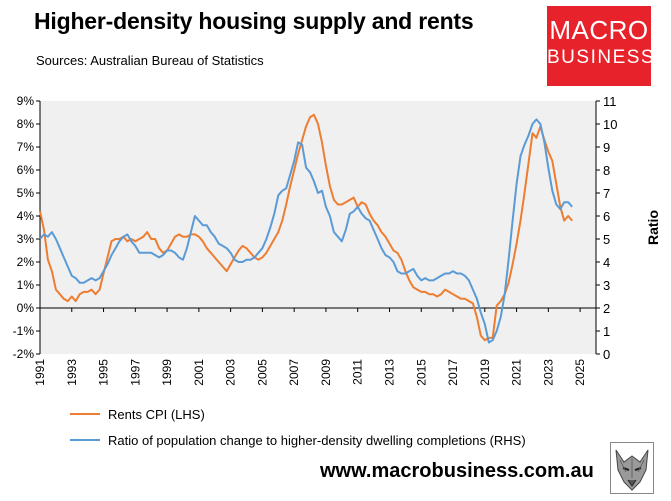  Describe the element at coordinates (298, 414) in the screenshot. I see `legend-item-rents: Rents CPI (LHS)` at that location.